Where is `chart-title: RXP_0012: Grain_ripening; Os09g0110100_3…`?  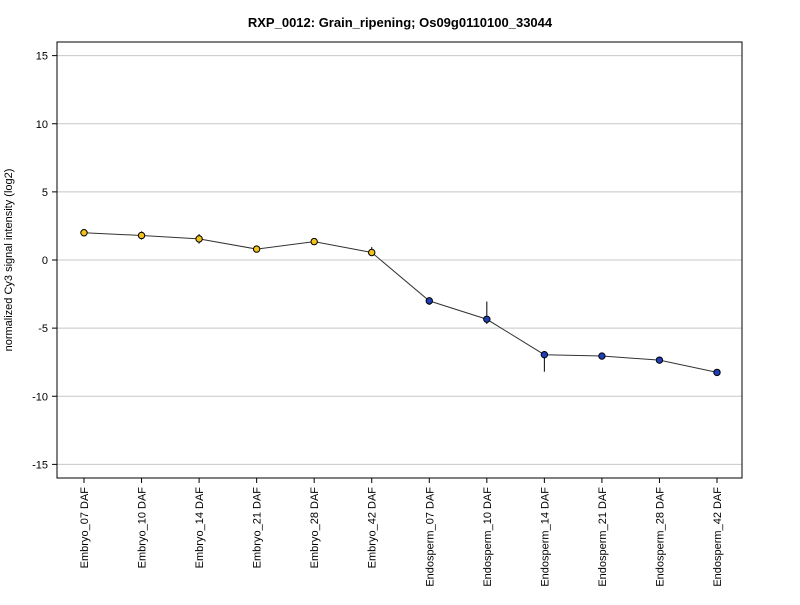
chart-title: RXP_0012: Grain_ripening; Os09g0110100_3… is located at coordinates (400, 22).